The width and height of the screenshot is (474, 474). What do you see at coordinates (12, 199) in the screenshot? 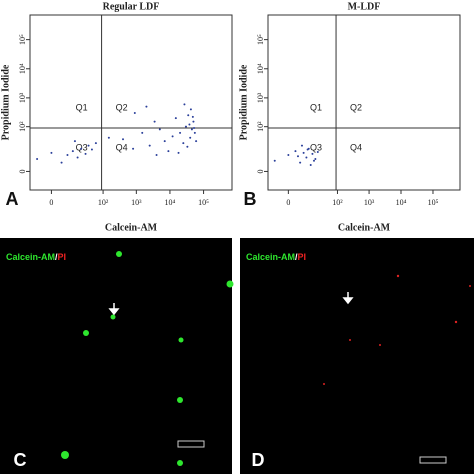
I see `panel-label: A` at bounding box center [12, 199].